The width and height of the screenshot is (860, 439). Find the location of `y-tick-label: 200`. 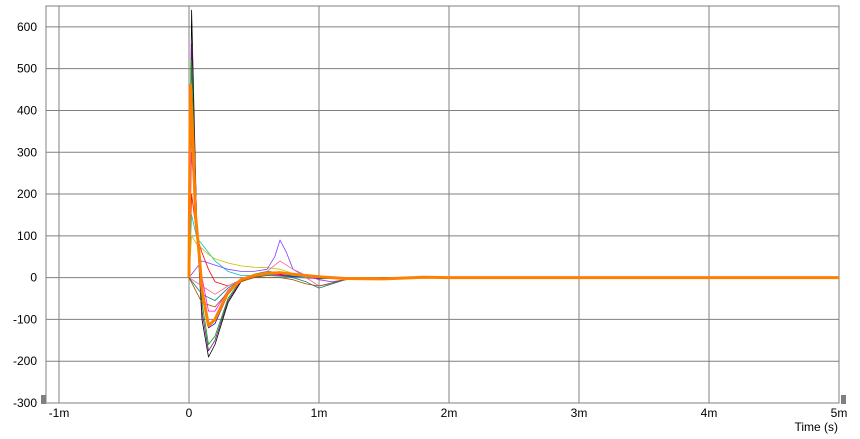

y-tick-label: 200 is located at coordinates (27, 194).